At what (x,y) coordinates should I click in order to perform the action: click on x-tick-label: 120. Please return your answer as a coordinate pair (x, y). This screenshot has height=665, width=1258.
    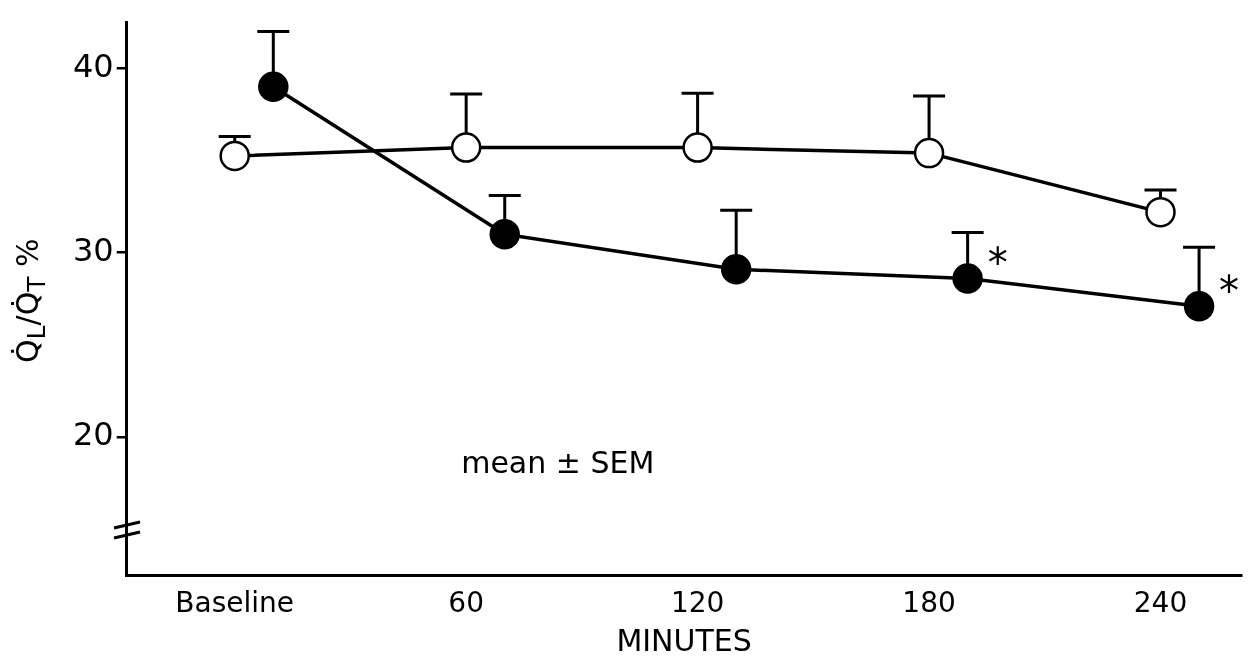
    Looking at the image, I should click on (697, 603).